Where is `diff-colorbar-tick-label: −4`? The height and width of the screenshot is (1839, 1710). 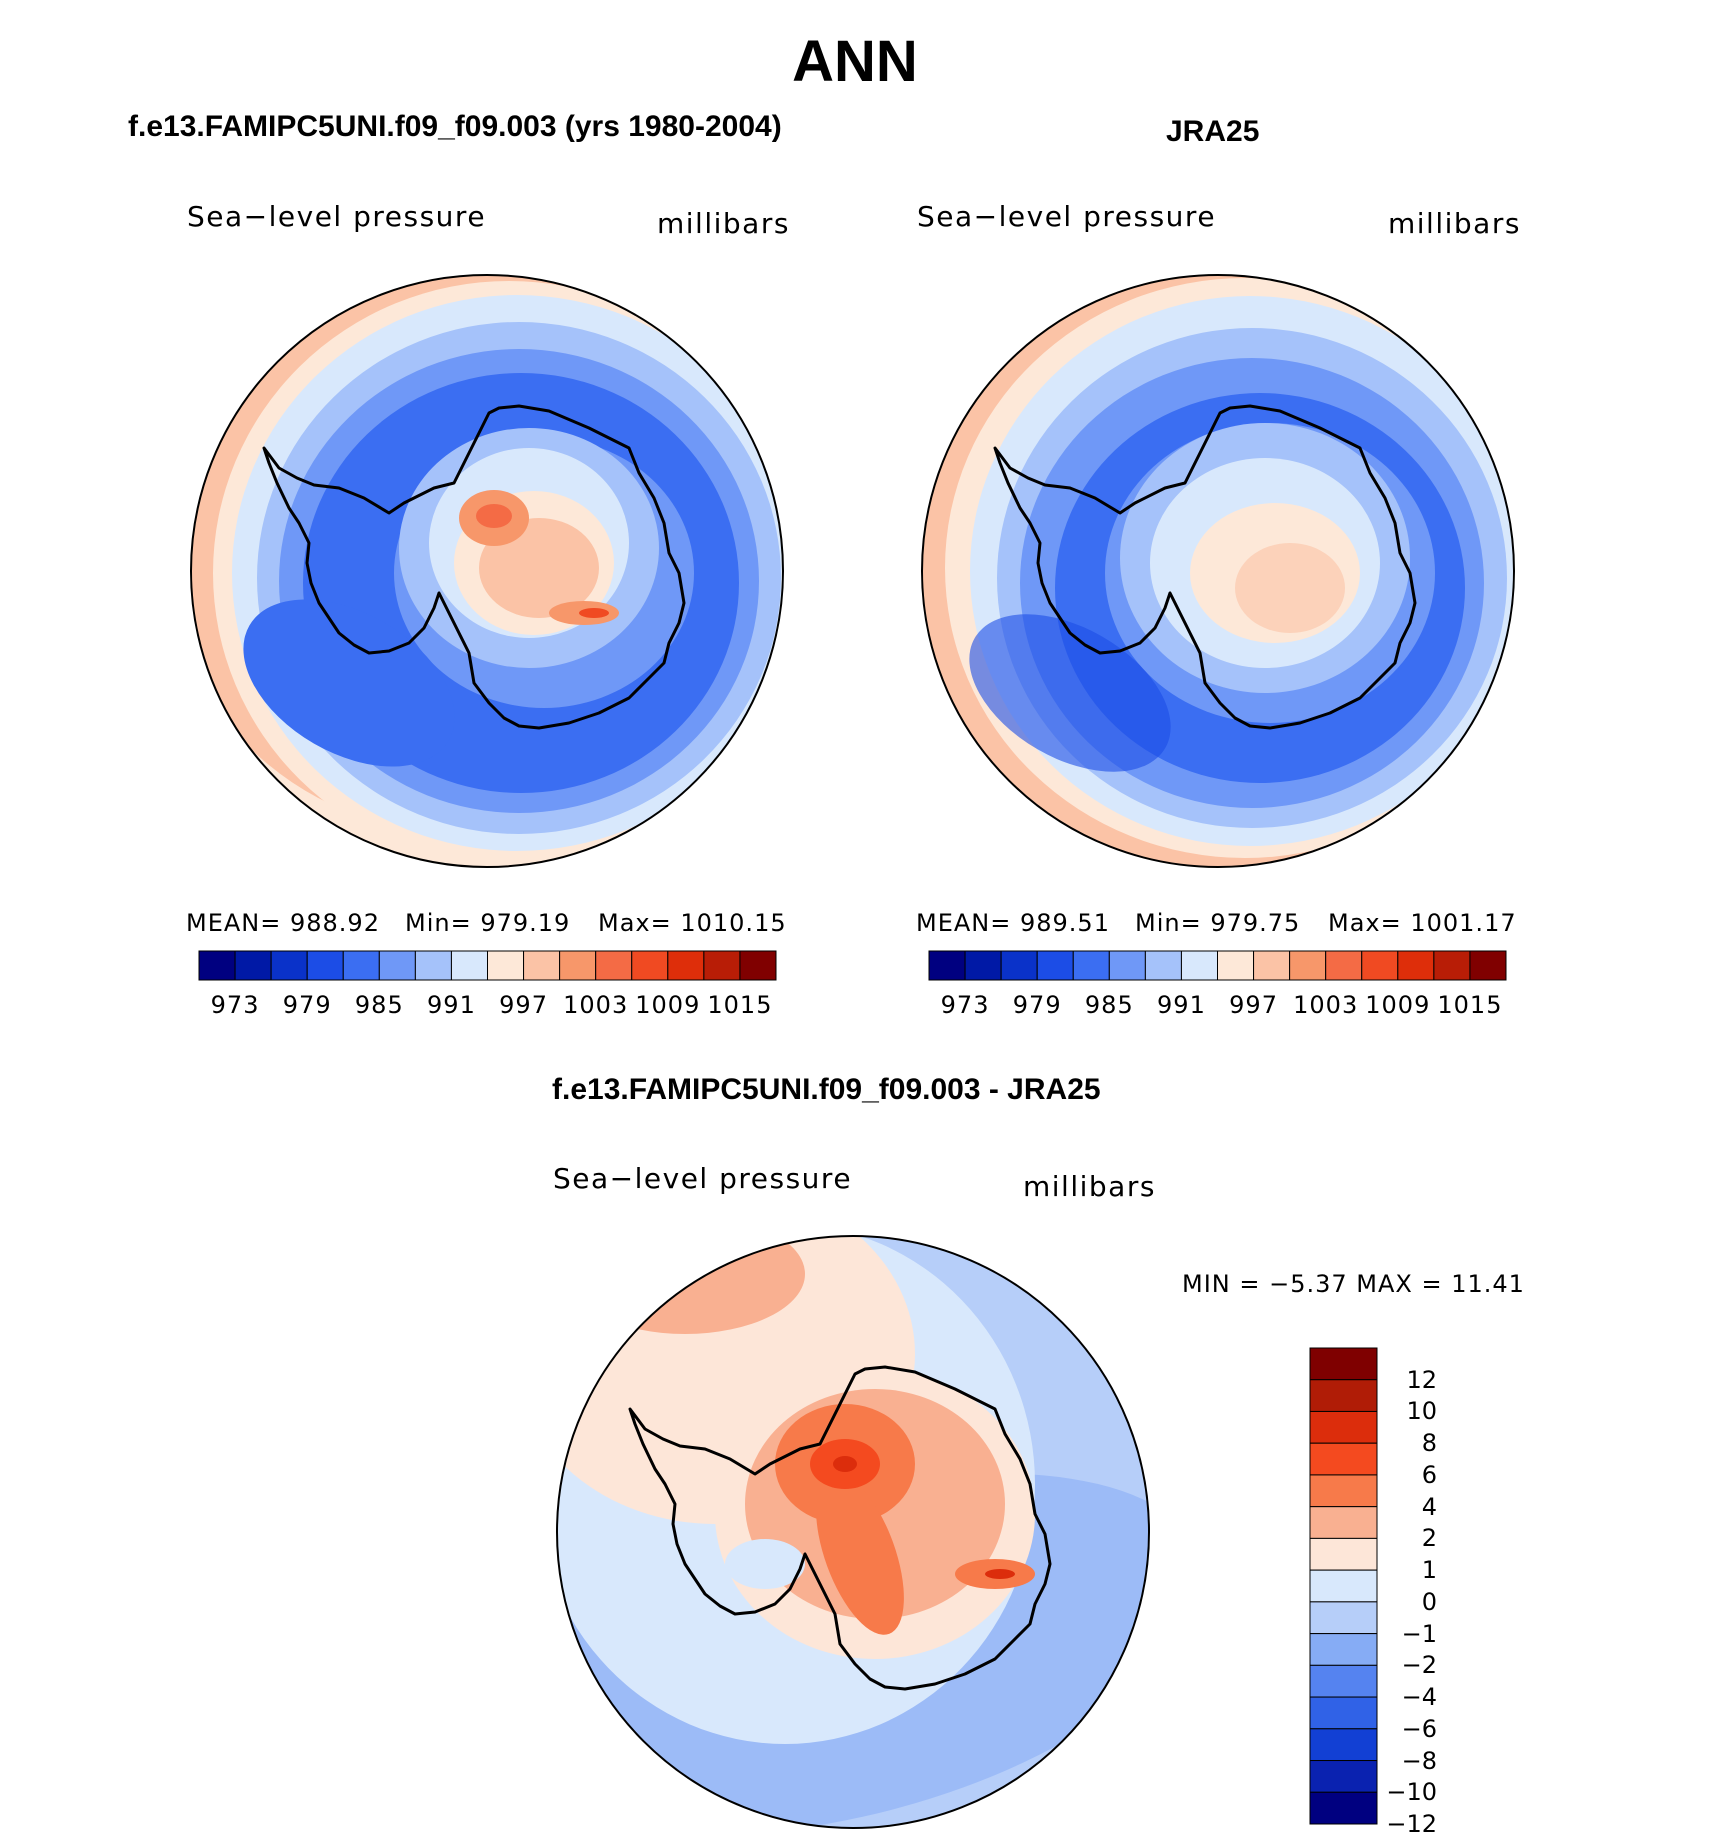 diff-colorbar-tick-label: −4 is located at coordinates (1419, 1697).